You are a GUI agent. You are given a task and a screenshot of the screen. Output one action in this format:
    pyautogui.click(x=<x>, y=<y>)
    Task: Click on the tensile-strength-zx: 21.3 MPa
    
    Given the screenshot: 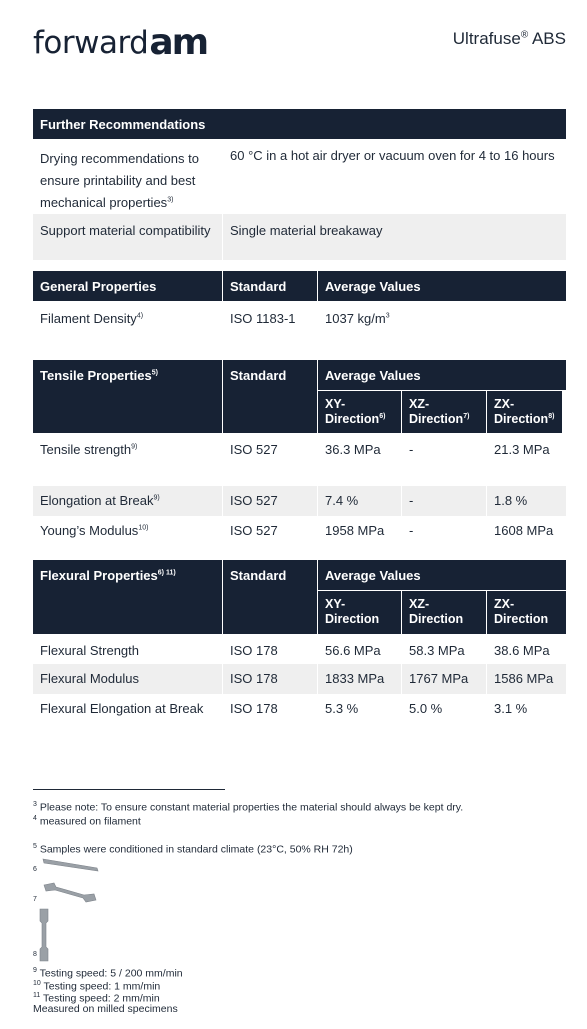 What is the action you would take?
    pyautogui.click(x=526, y=459)
    